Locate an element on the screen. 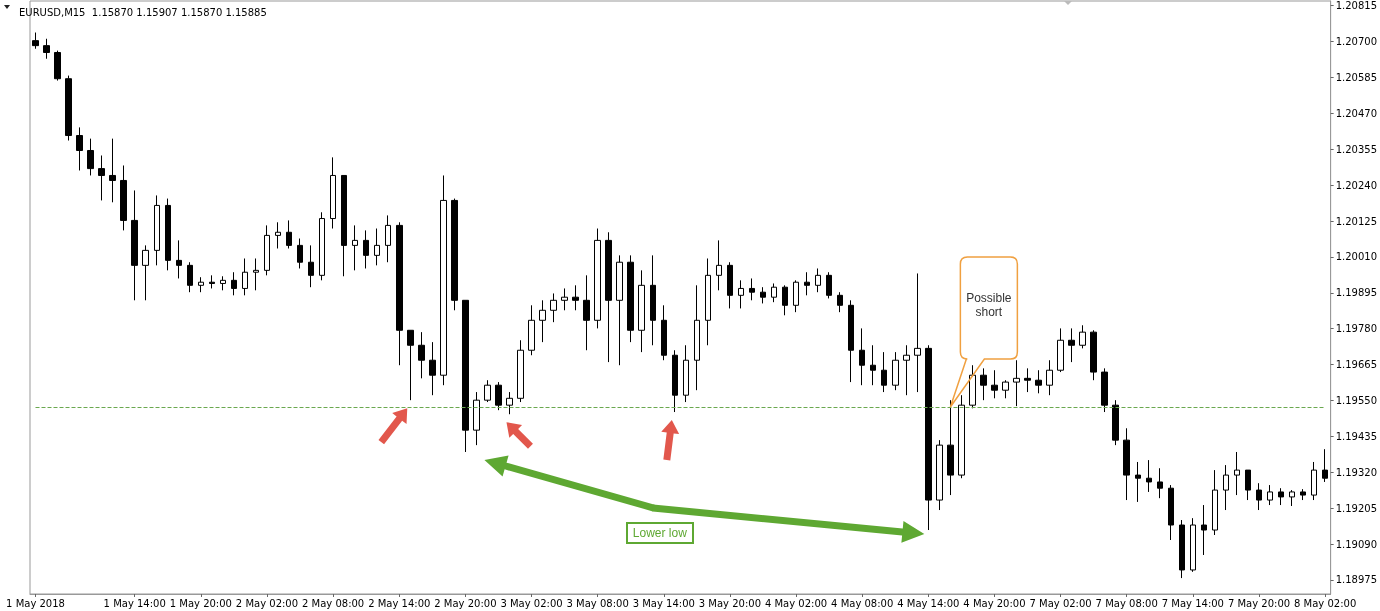 The height and width of the screenshot is (611, 1380). x-tick-label: 2 May 08:00 is located at coordinates (333, 603).